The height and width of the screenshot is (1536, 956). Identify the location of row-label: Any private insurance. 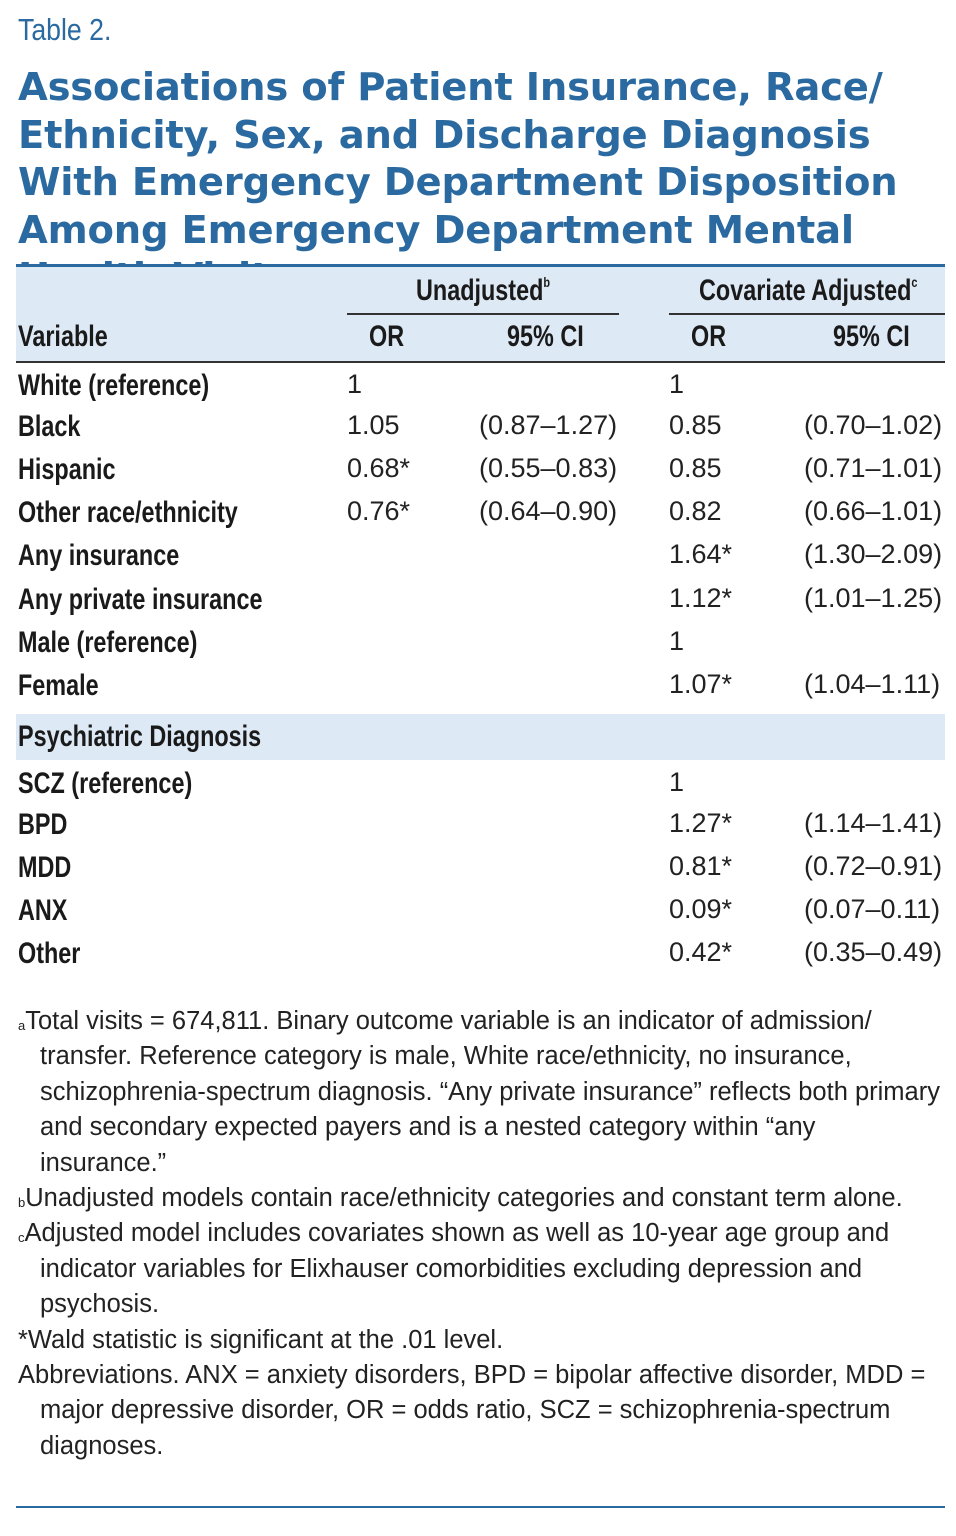
(140, 599).